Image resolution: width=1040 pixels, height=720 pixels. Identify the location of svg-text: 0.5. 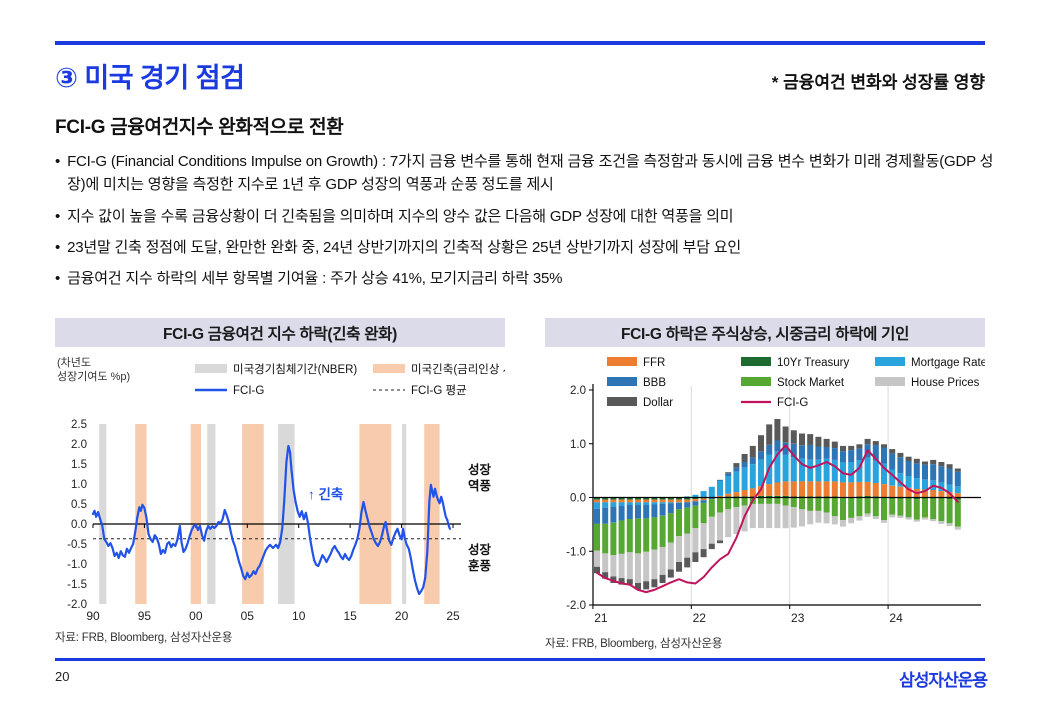
(79, 505).